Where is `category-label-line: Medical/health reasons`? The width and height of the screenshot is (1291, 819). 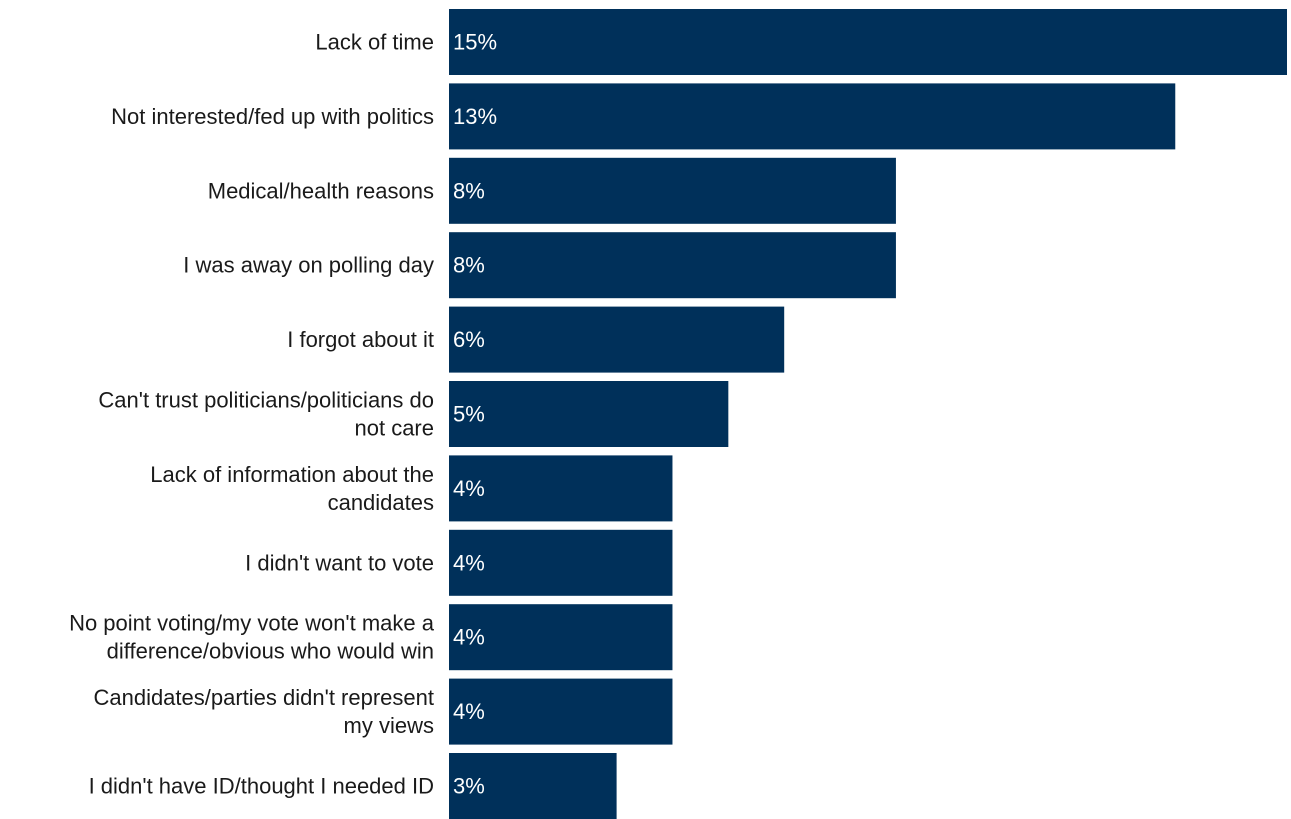
category-label-line: Medical/health reasons is located at coordinates (321, 190).